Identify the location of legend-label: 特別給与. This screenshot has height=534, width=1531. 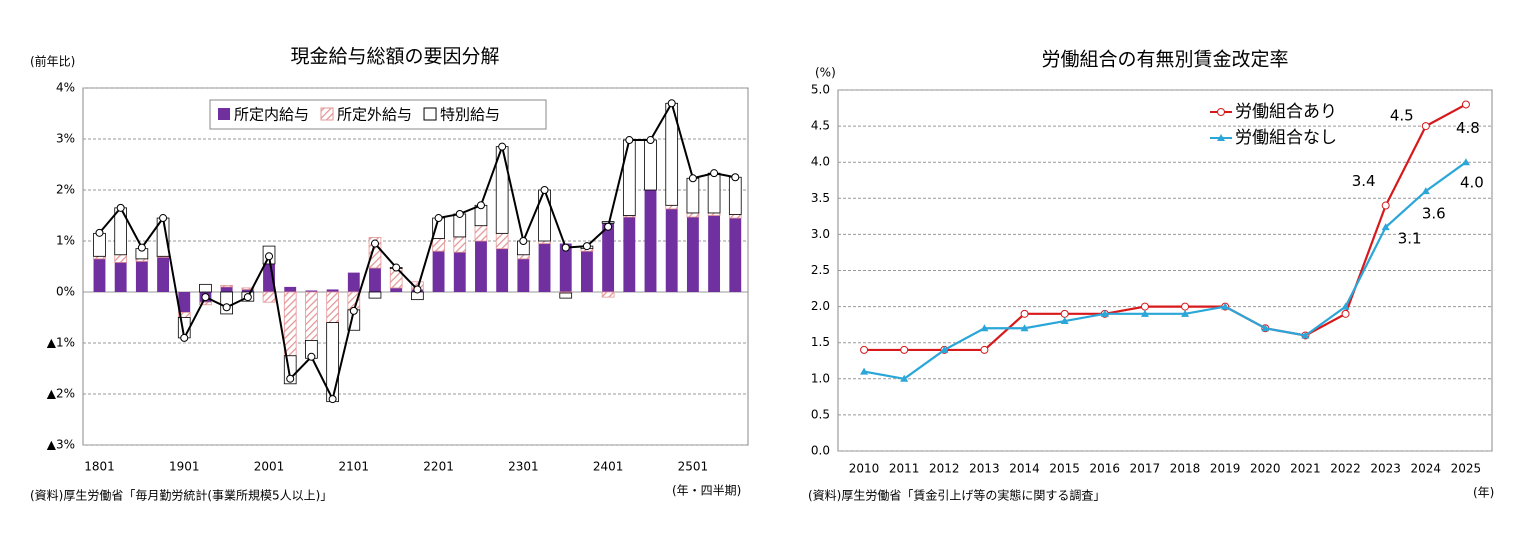
(470, 115).